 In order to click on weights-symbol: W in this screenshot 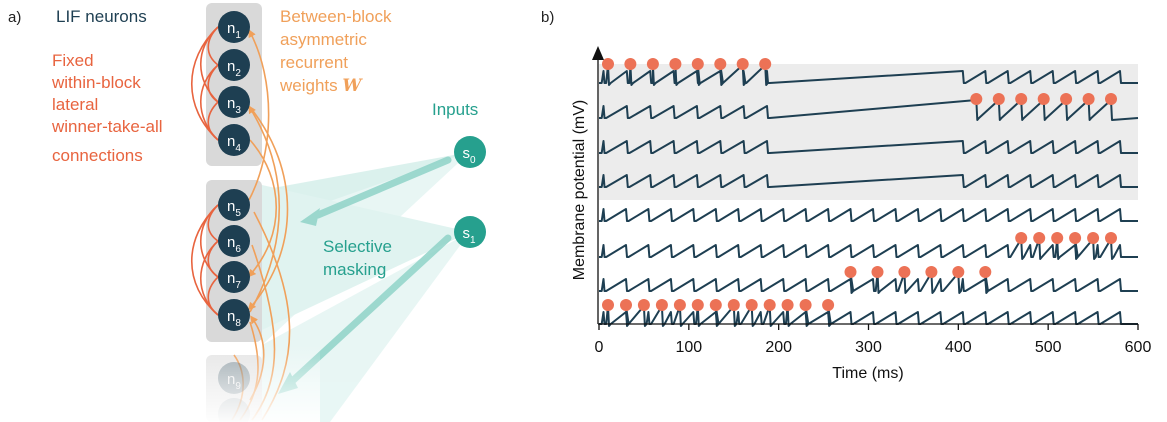, I will do `click(352, 86)`.